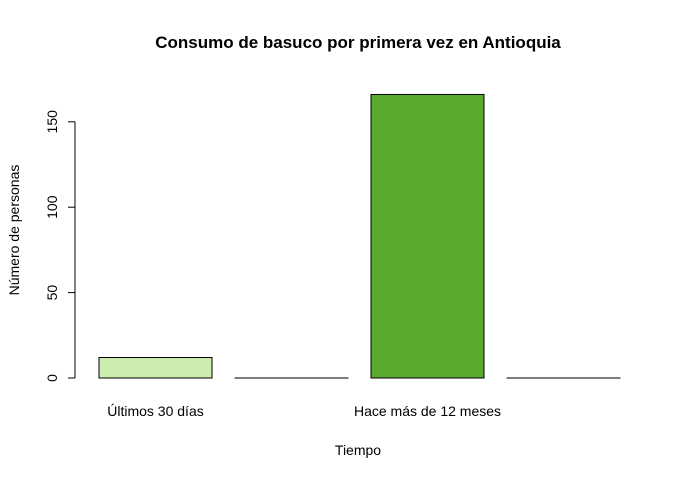 This screenshot has width=681, height=479. I want to click on x-tick-label: Hace más de 12 meses, so click(427, 411).